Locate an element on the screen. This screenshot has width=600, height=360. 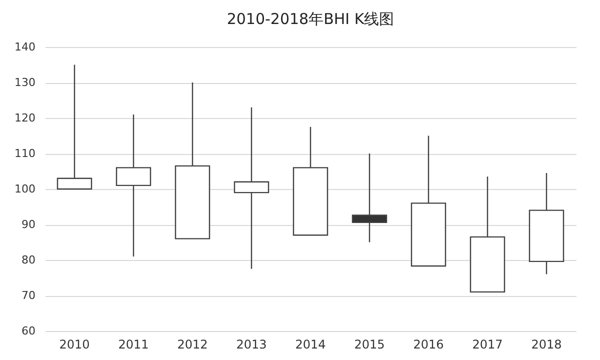
y-tick-label: 130 is located at coordinates (25, 82).